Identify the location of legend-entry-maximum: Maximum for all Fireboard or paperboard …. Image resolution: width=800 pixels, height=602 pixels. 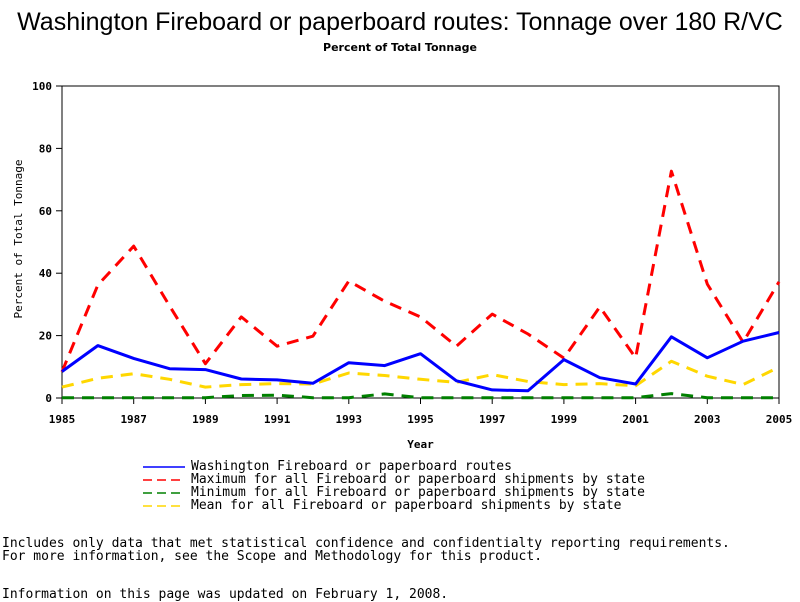
(394, 479).